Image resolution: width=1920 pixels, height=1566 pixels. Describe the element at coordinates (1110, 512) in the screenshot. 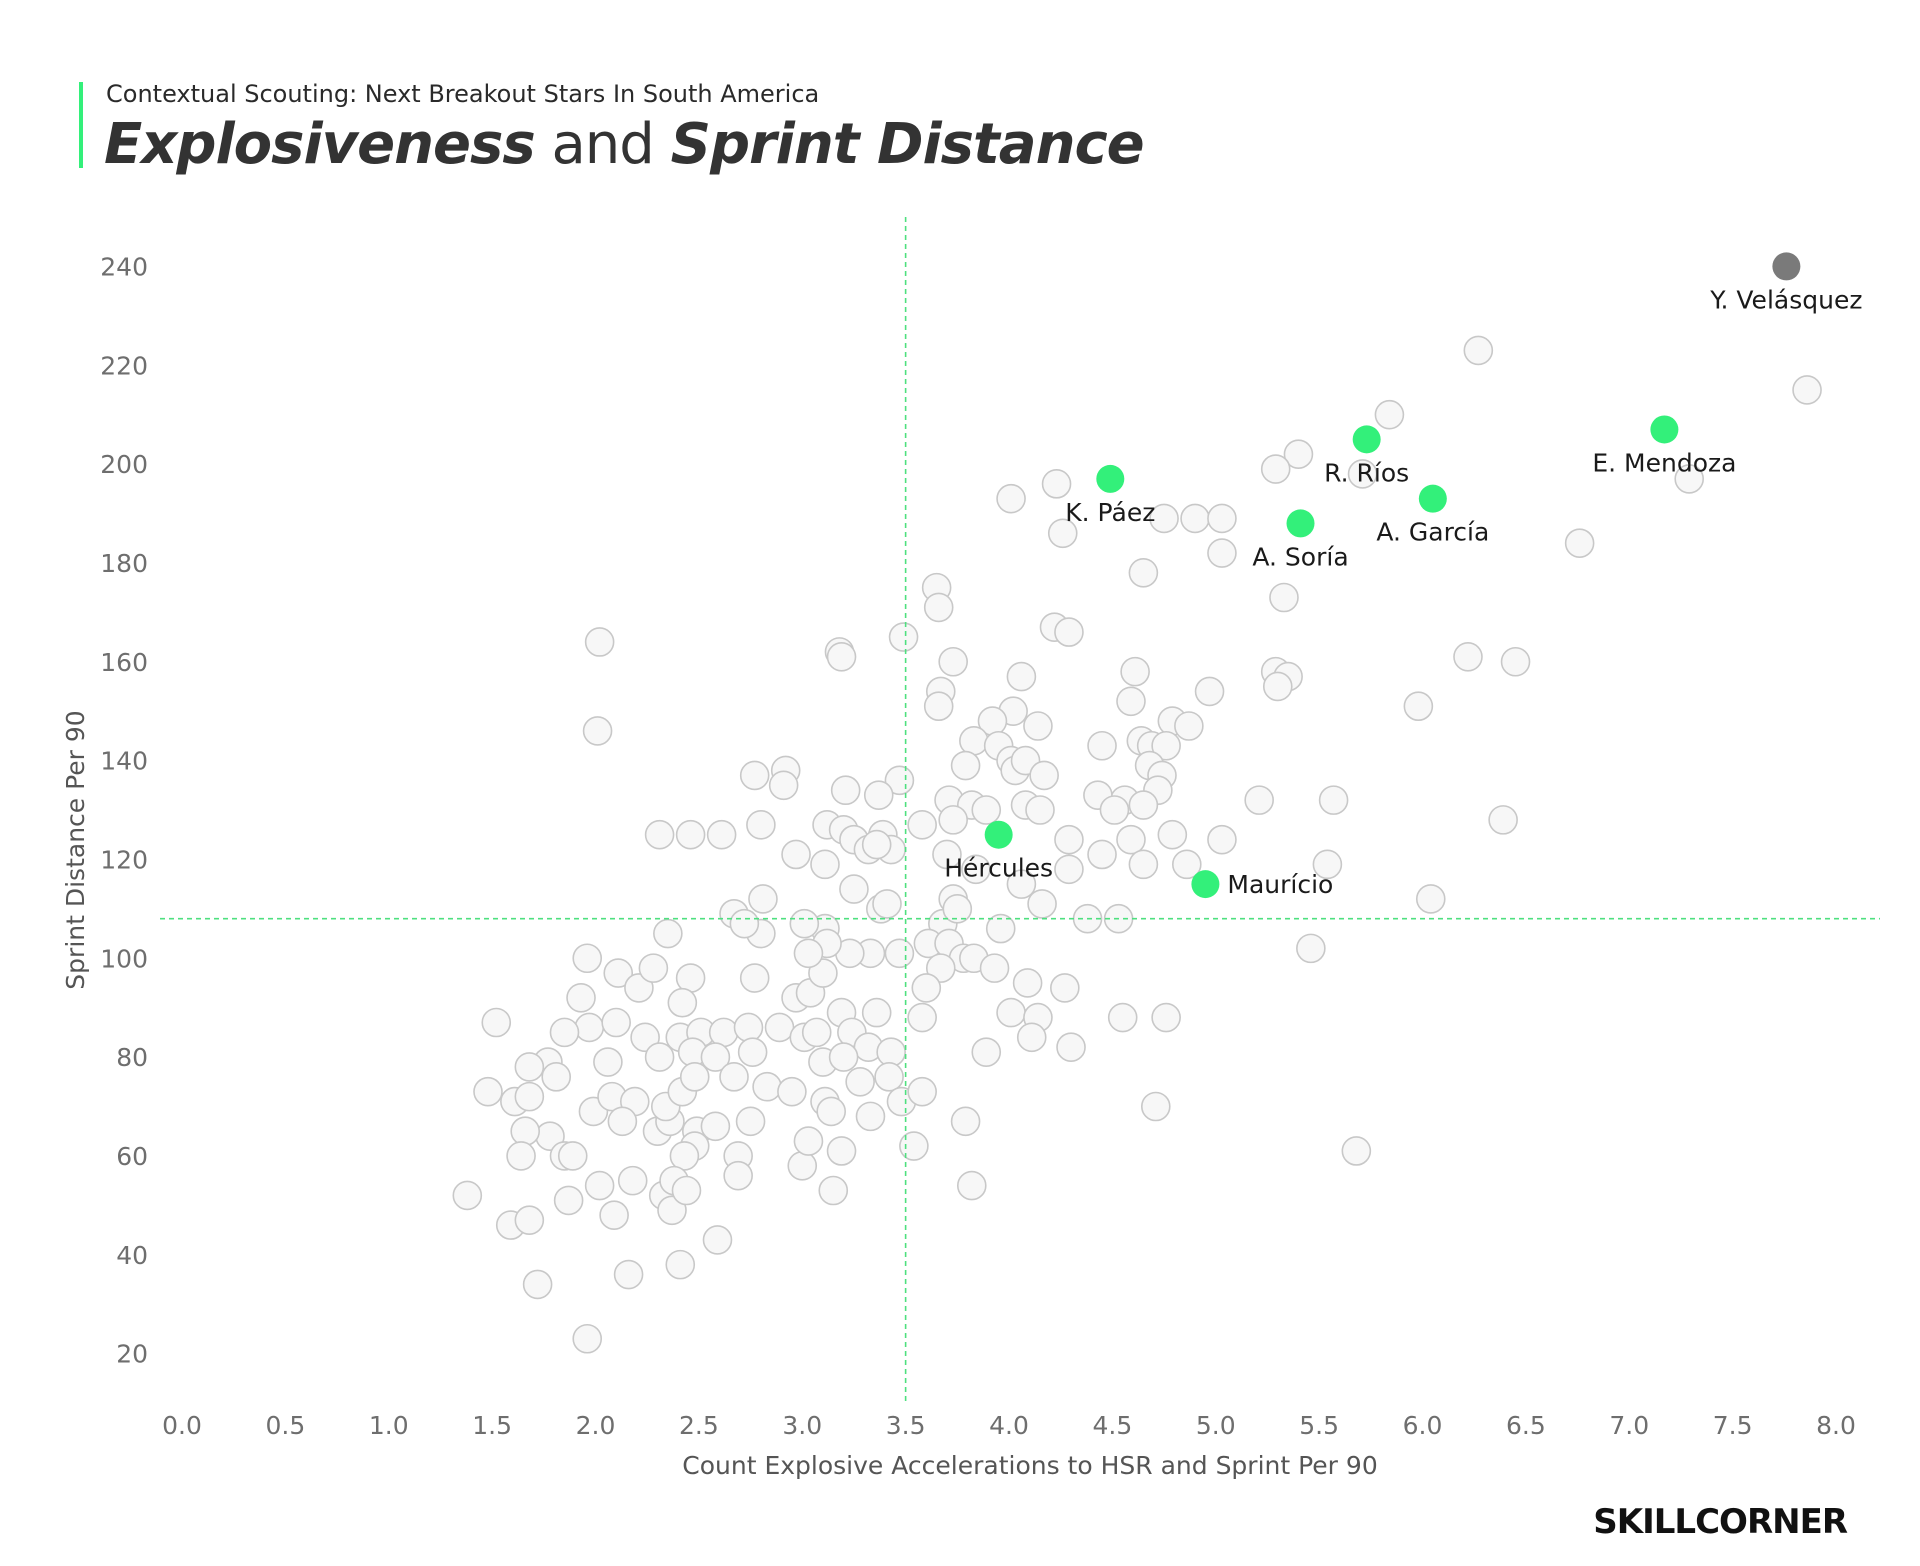

I see `player-label: K. Páez` at that location.